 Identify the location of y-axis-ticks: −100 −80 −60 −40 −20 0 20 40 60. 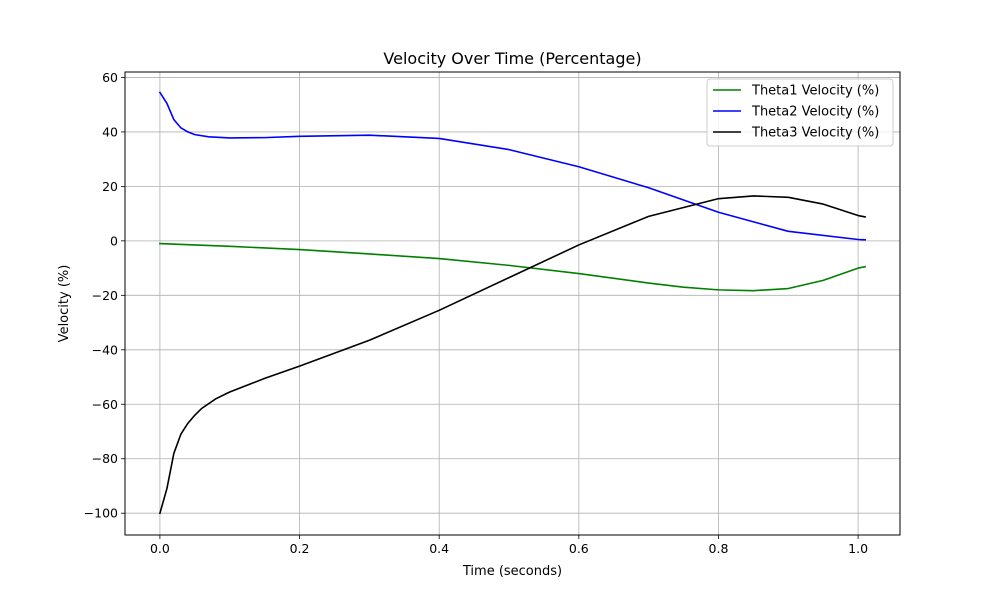
(104, 295).